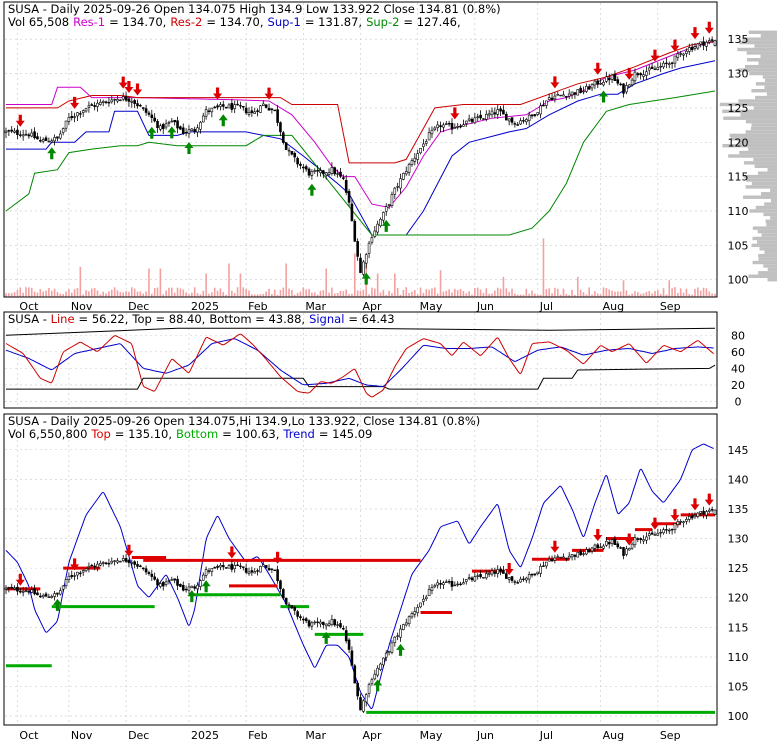 This screenshot has width=780, height=745. What do you see at coordinates (670, 306) in the screenshot?
I see `price-x-tick: Sep` at bounding box center [670, 306].